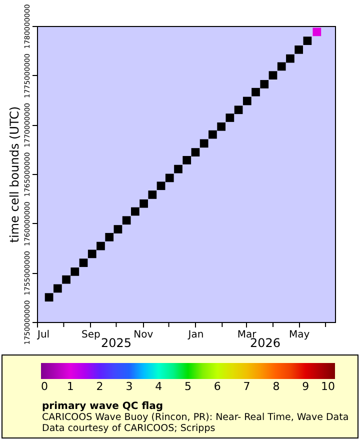  What do you see at coordinates (129, 386) in the screenshot?
I see `color-bar-label: 3` at bounding box center [129, 386].